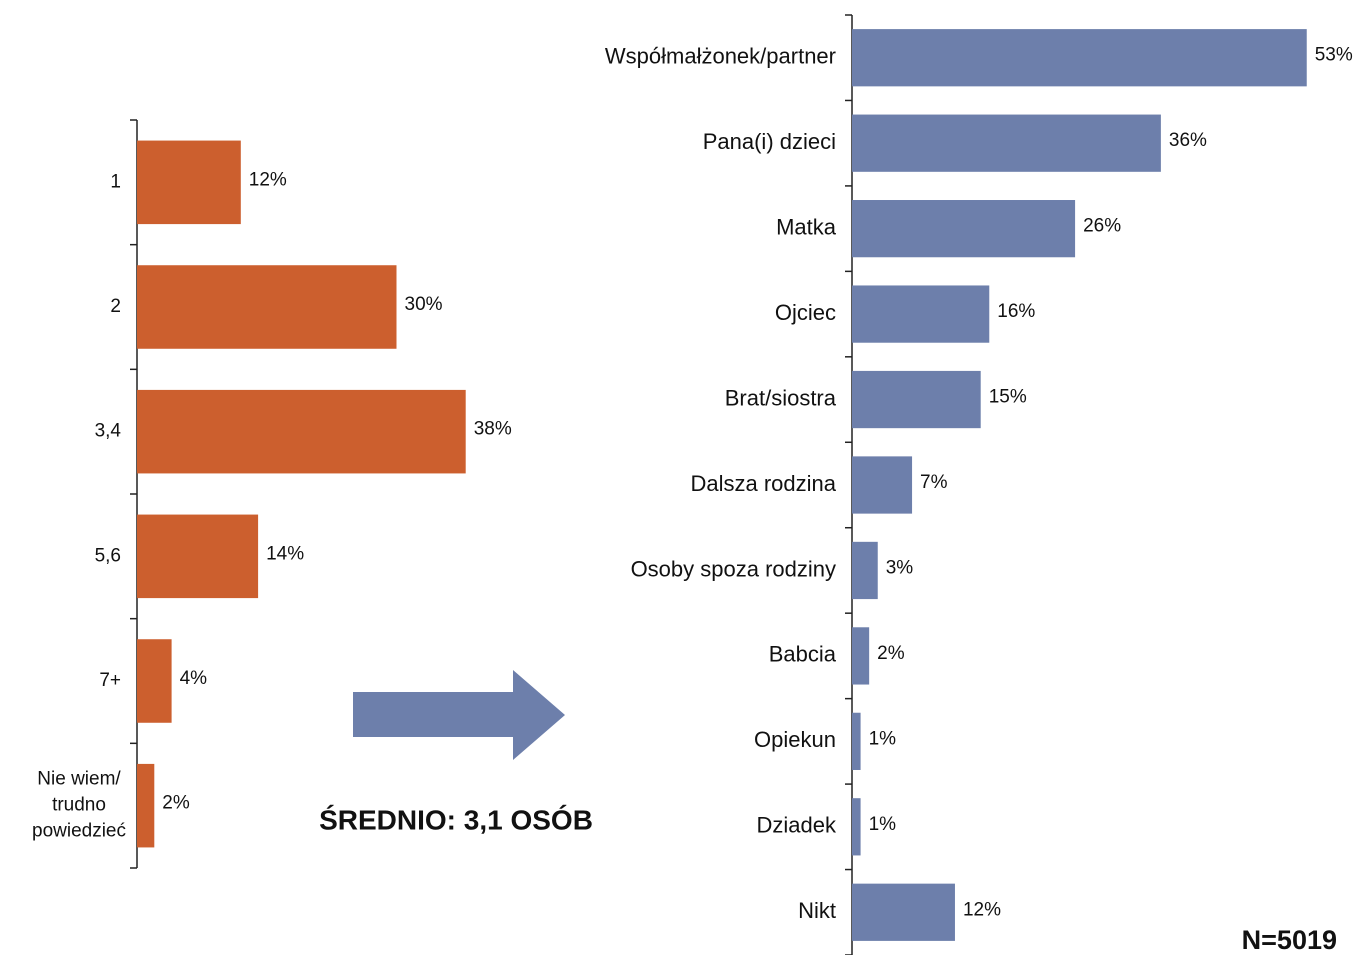 The height and width of the screenshot is (955, 1357). Describe the element at coordinates (795, 739) in the screenshot. I see `category-label: Opiekun` at that location.